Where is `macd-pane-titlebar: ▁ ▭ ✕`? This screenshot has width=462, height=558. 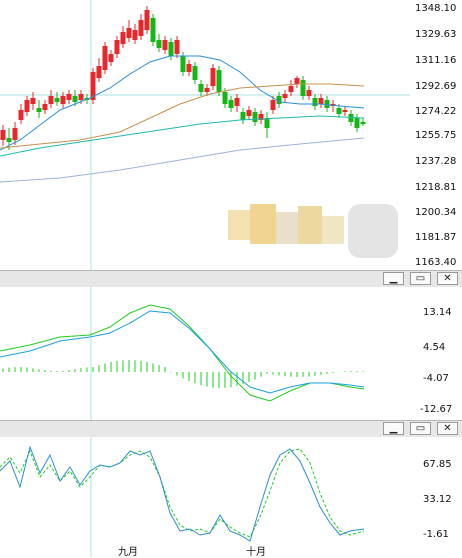 macd-pane-titlebar: ▁ ▭ ✕ is located at coordinates (231, 279).